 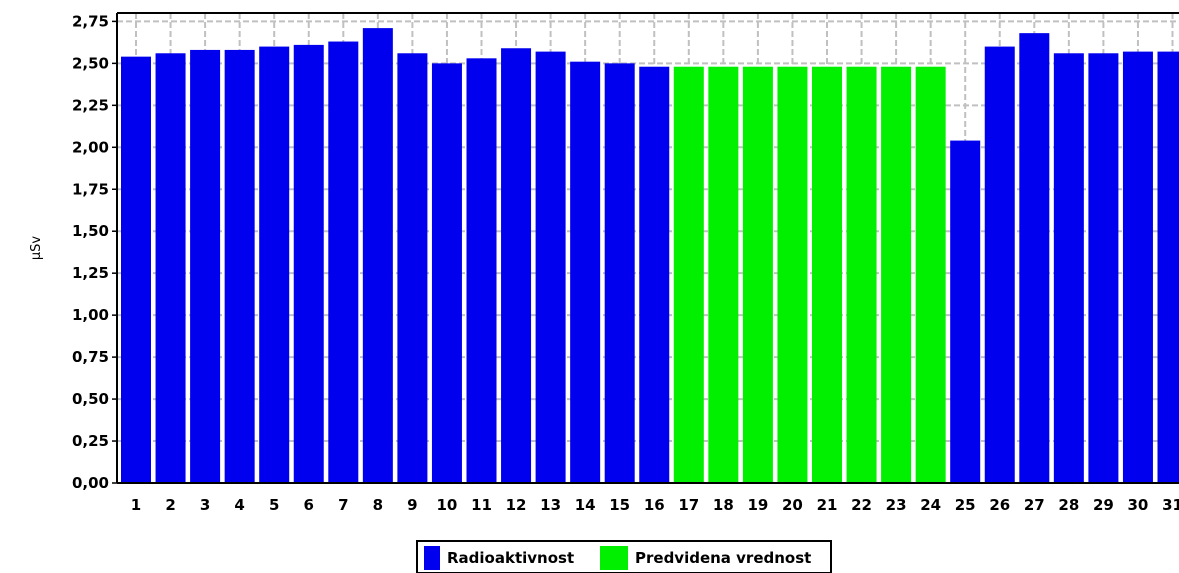 I want to click on x-tick-label: 7, so click(x=343, y=505).